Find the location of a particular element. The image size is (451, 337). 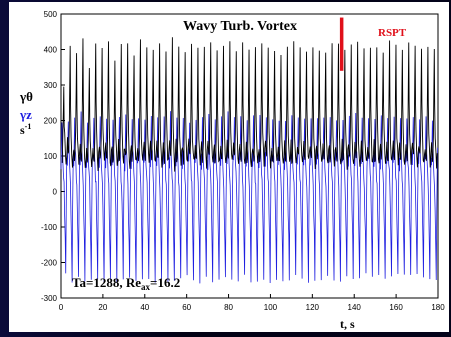

y-label-unit: s-1 is located at coordinates (25, 129).